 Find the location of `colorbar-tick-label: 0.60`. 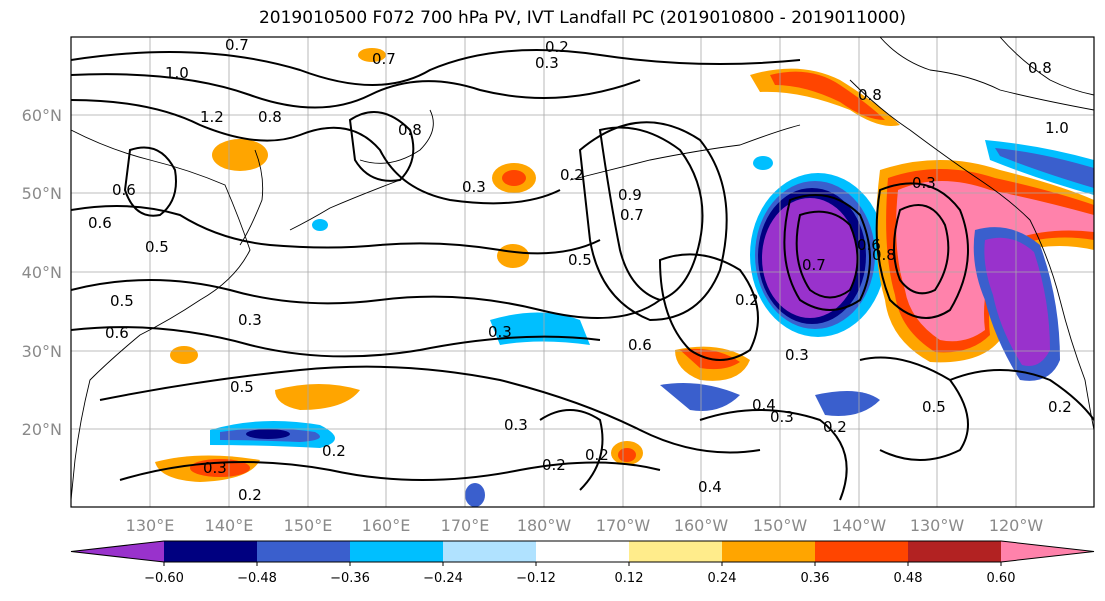

colorbar-tick-label: 0.60 is located at coordinates (1001, 578).